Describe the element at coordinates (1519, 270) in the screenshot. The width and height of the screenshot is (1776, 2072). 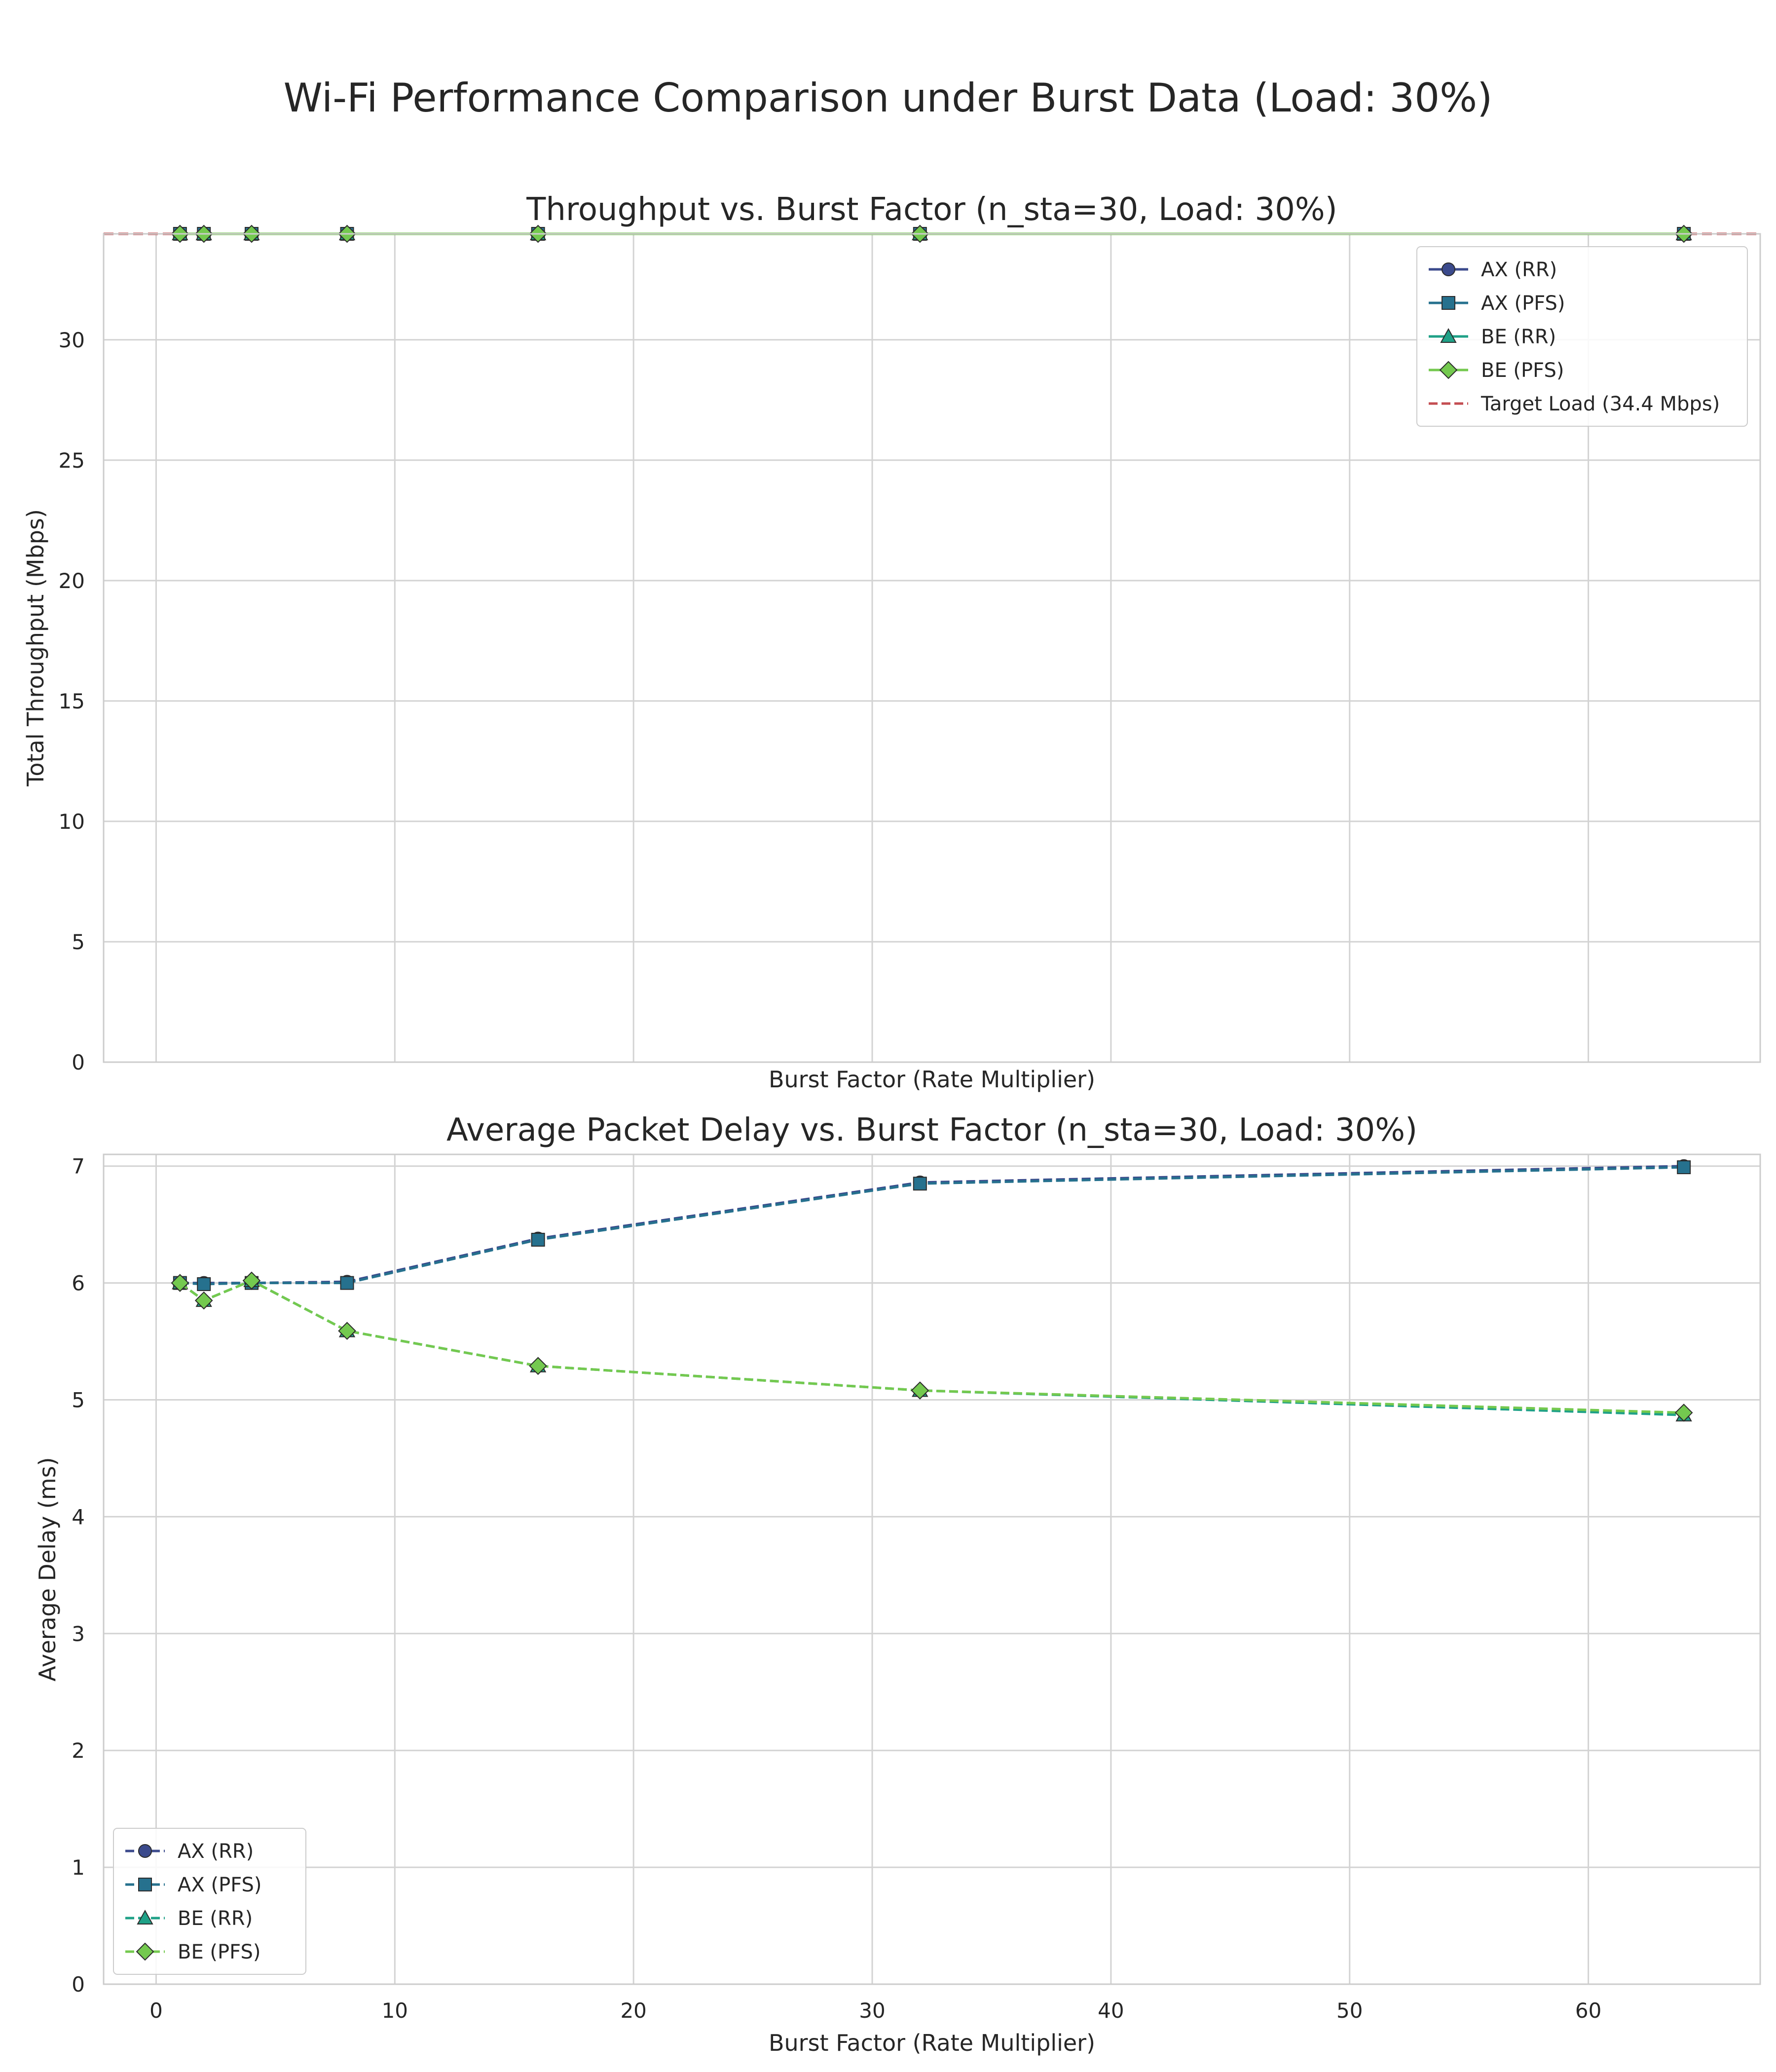
I see `throughput-legend-label: AX (RR)` at that location.